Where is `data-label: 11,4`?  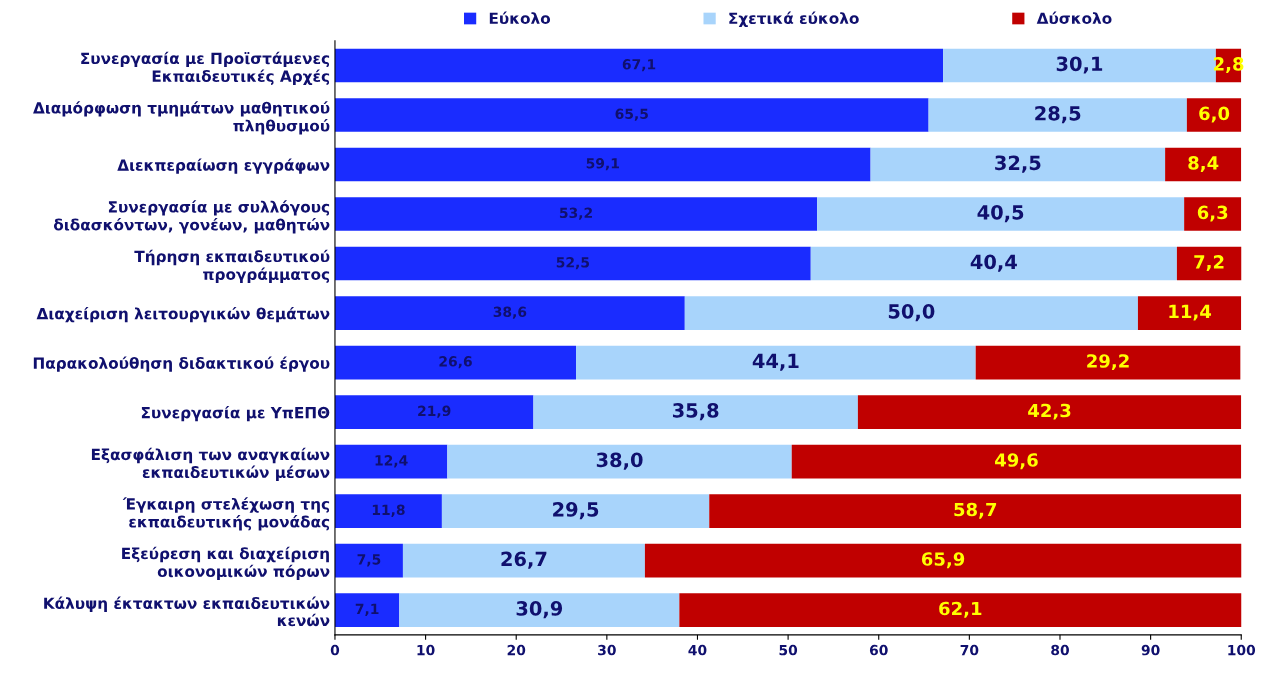 data-label: 11,4 is located at coordinates (1190, 312).